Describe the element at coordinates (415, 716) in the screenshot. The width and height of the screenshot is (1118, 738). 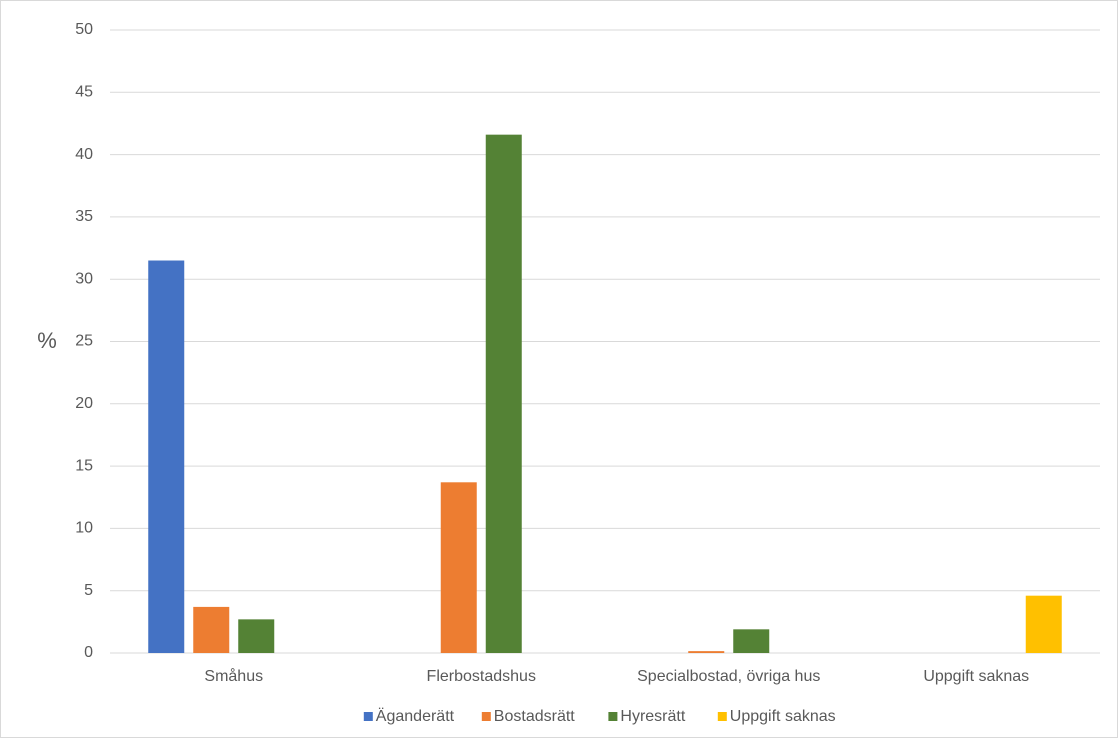
I see `legend-label: Äganderätt` at that location.